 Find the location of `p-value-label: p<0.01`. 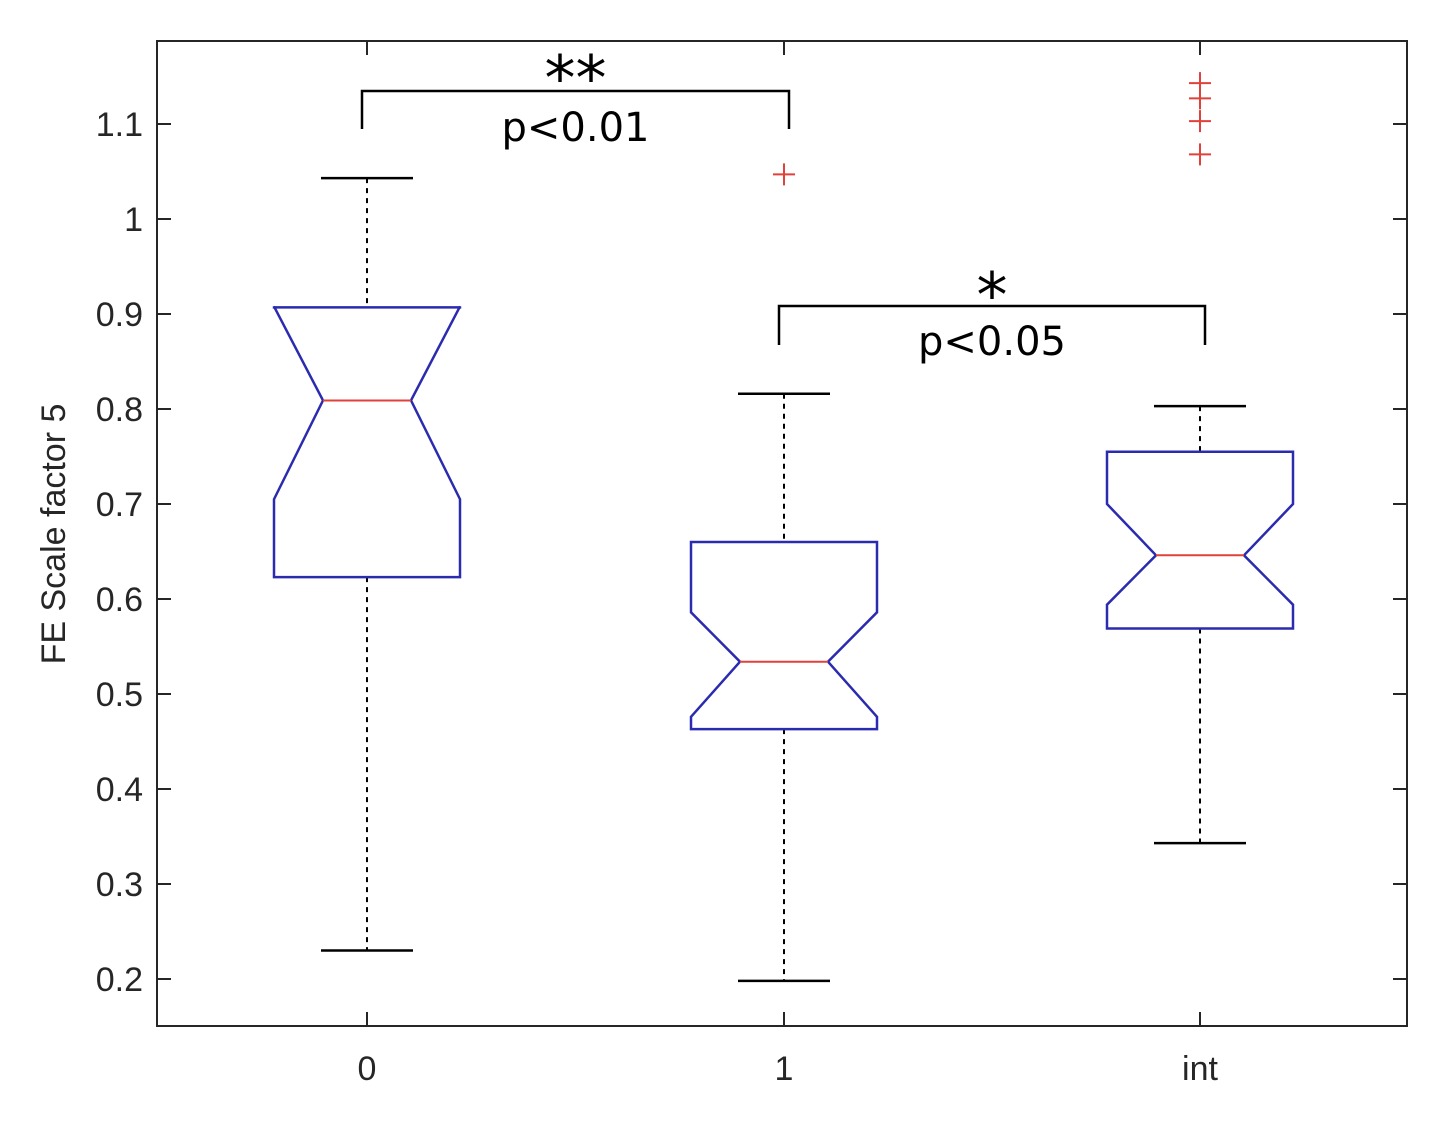

p-value-label: p<0.01 is located at coordinates (576, 128).